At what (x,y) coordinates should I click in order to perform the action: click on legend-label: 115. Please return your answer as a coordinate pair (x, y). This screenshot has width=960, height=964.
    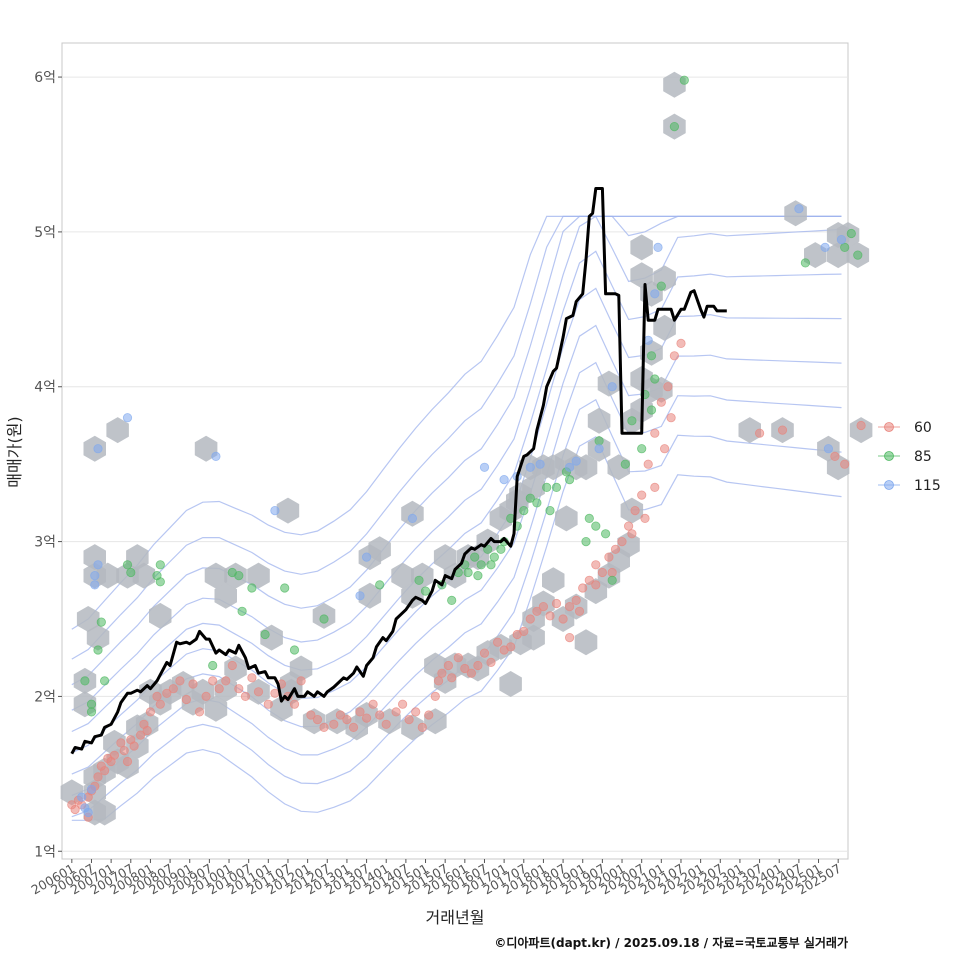
    Looking at the image, I should click on (927, 486).